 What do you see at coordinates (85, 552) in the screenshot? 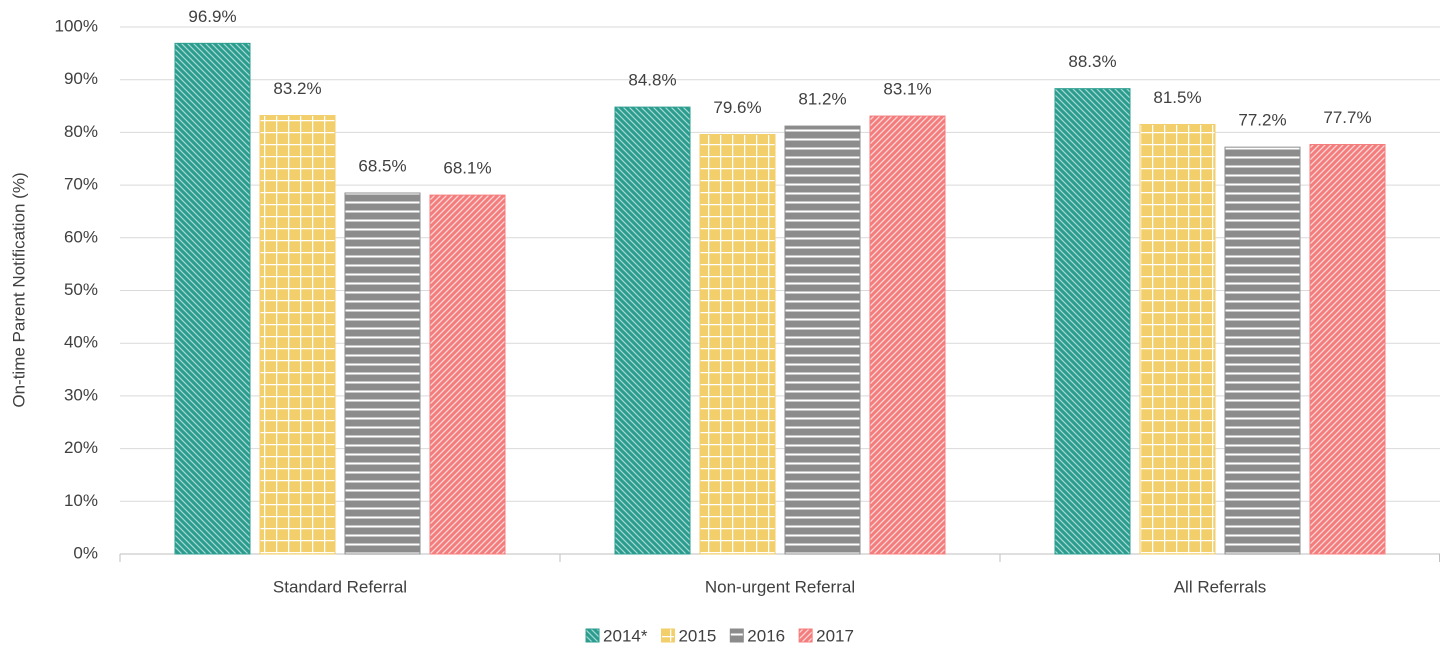
I see `y-tick-label: 0%` at bounding box center [85, 552].